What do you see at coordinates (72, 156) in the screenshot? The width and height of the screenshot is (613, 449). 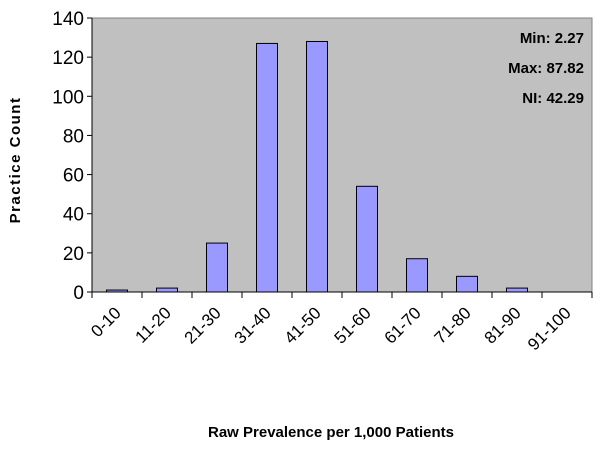 I see `y-tick-labels: 0 20 40 60 80 100 120 140` at bounding box center [72, 156].